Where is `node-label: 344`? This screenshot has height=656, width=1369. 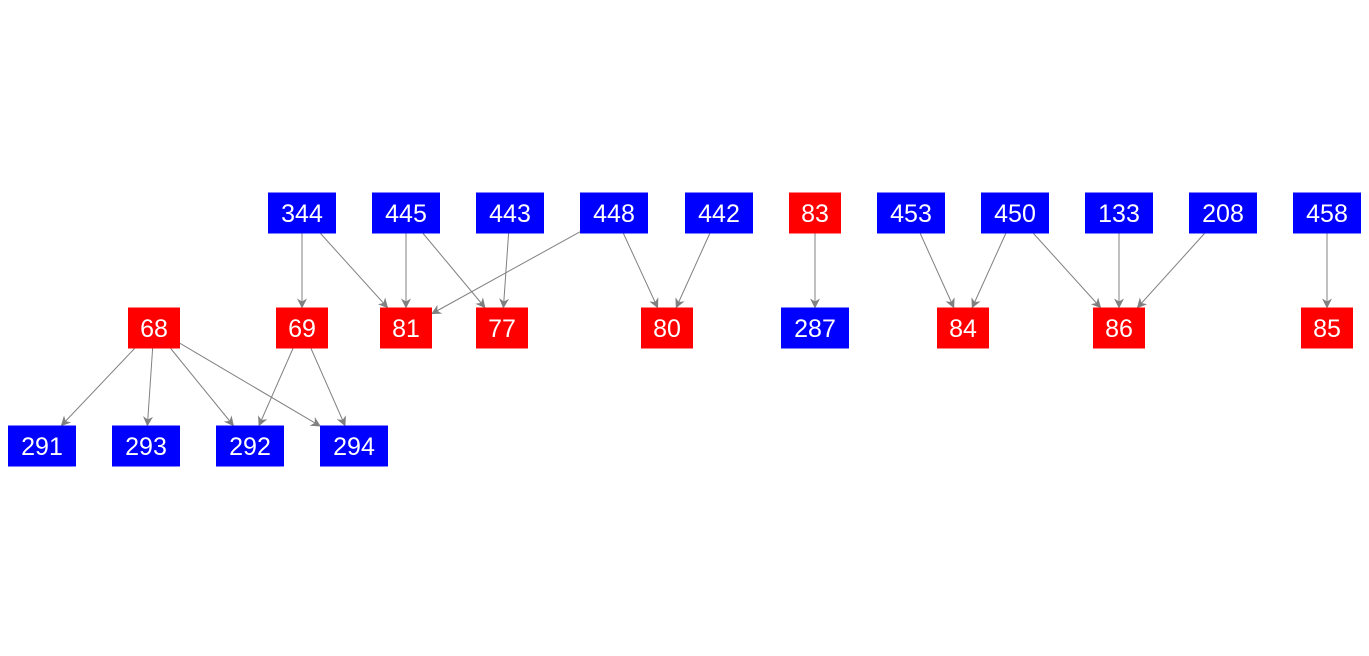
node-label: 344 is located at coordinates (302, 214).